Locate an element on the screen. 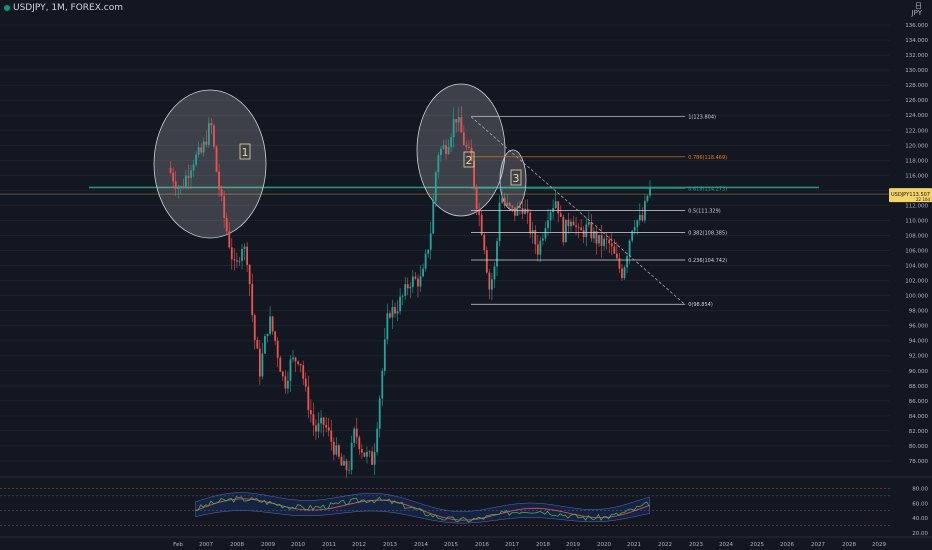 This screenshot has width=932, height=550. trendline is located at coordinates (578, 210).